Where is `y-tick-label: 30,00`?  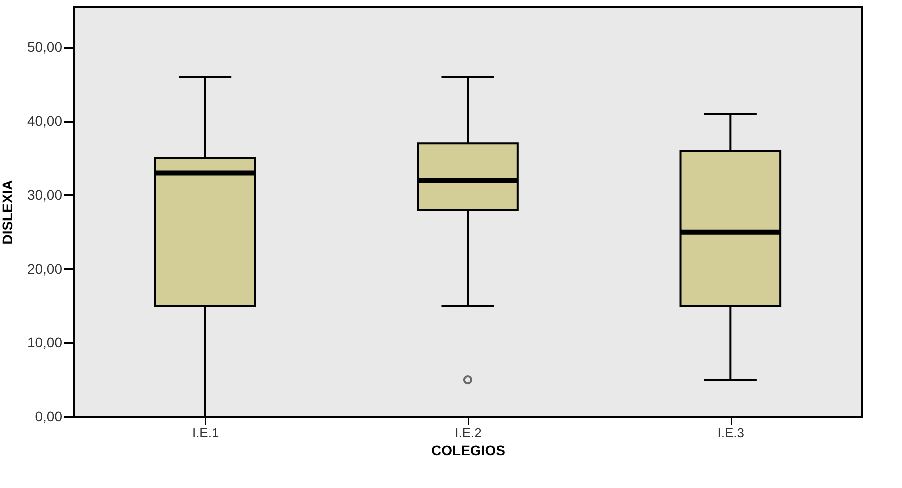 y-tick-label: 30,00 is located at coordinates (45, 194).